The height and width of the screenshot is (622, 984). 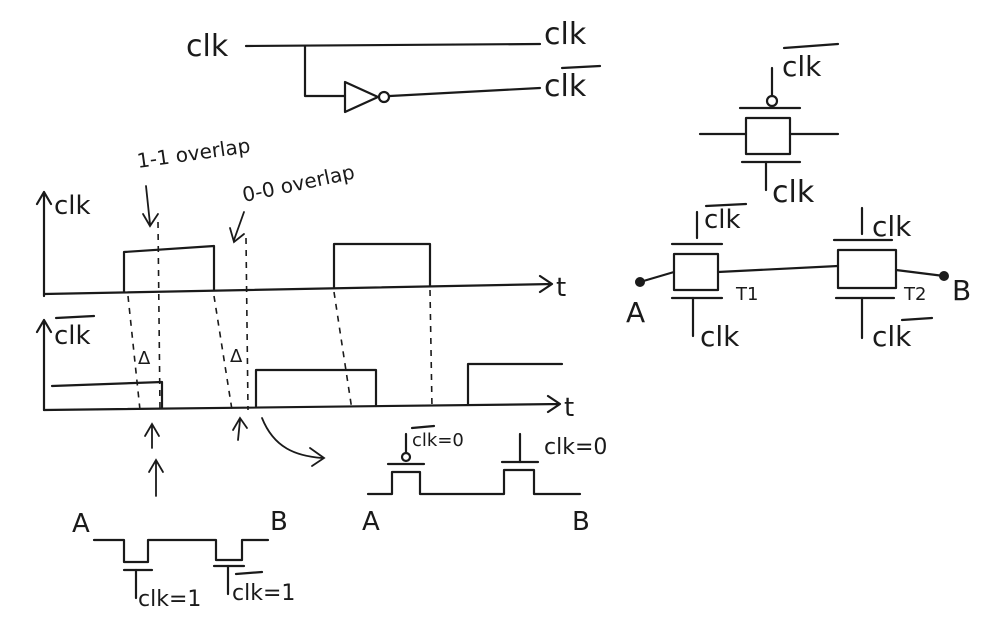 I want to click on t1-top-label: clk, so click(x=722, y=220).